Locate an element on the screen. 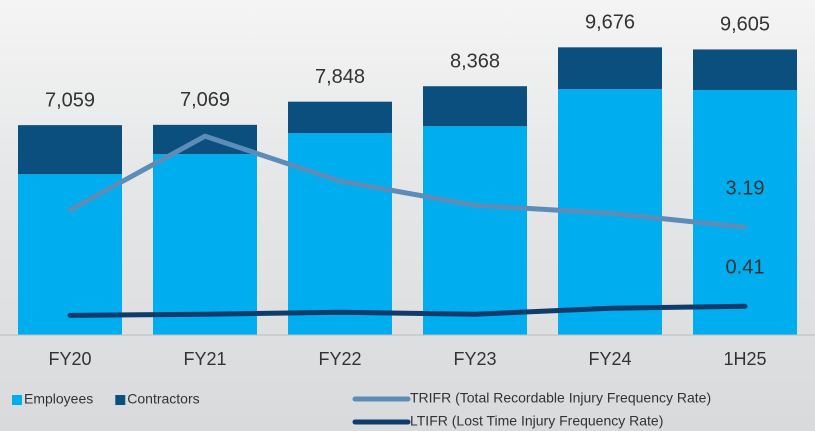 This screenshot has width=815, height=431. x-tick-label: FY20 is located at coordinates (69, 359).